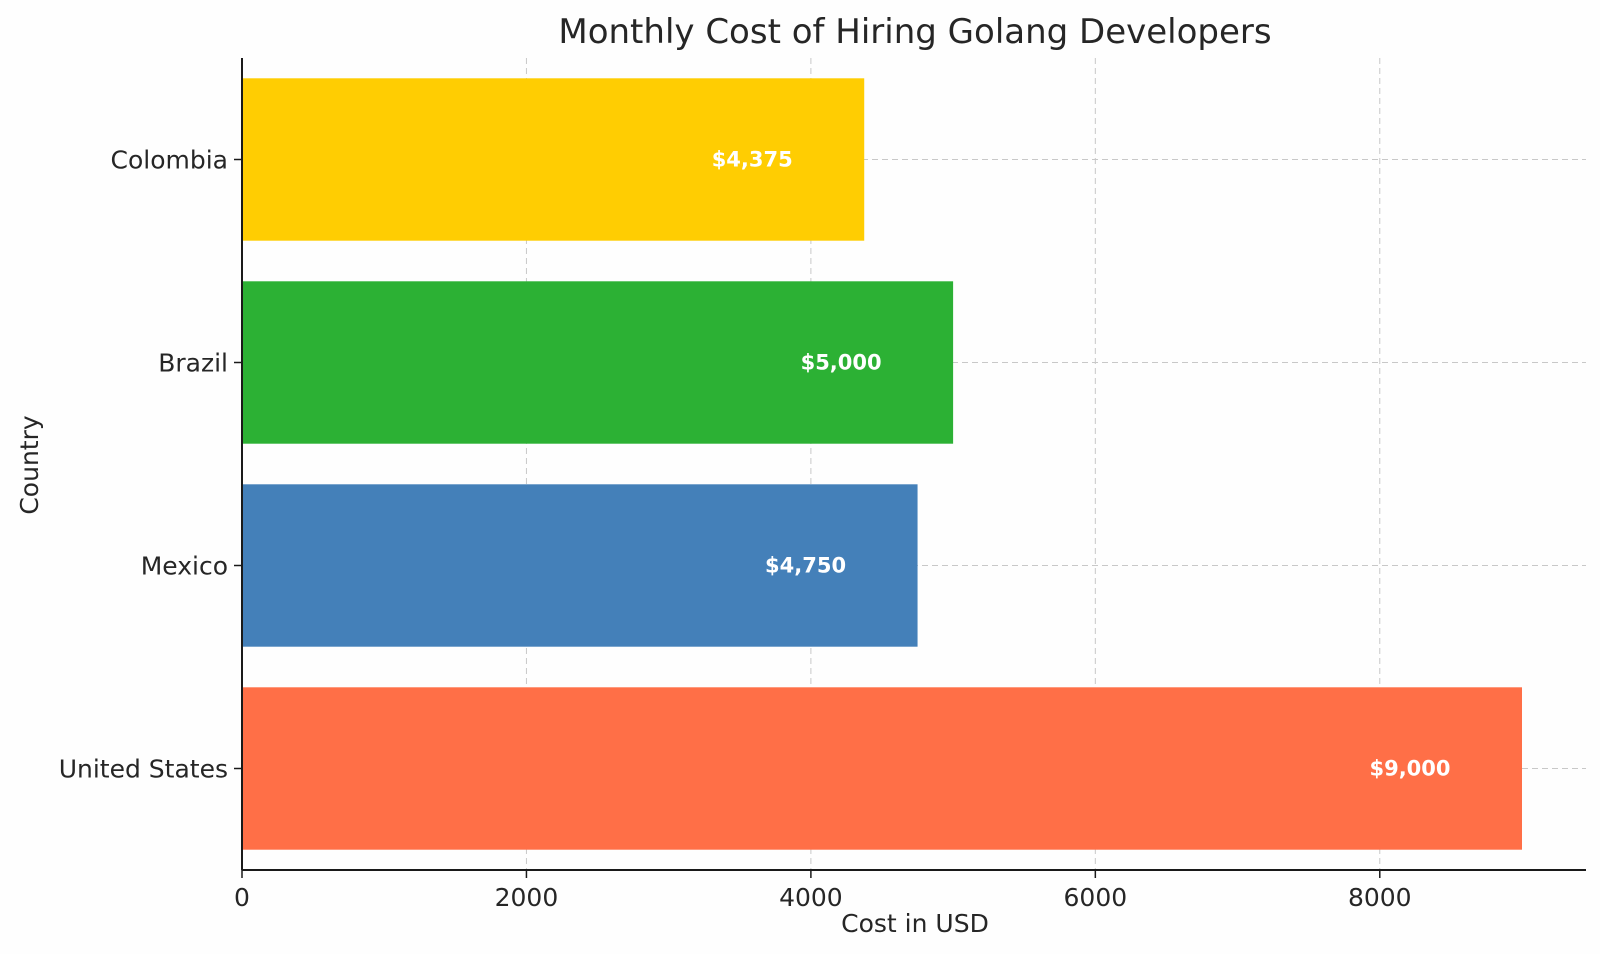  Describe the element at coordinates (1409, 769) in the screenshot. I see `bar-value-label: $9,000` at that location.